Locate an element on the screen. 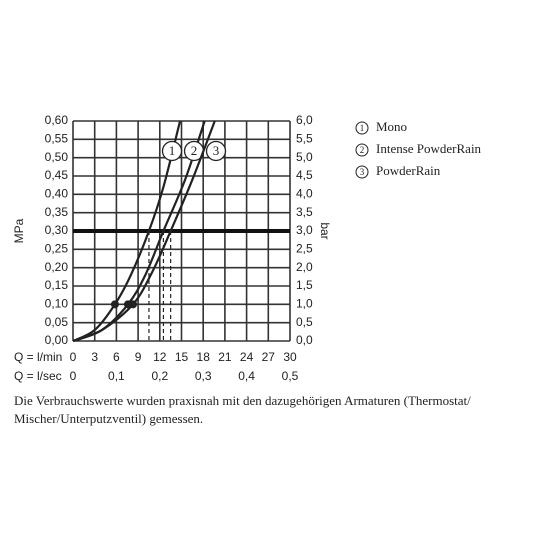 Image resolution: width=536 pixels, height=536 pixels. curve-label: 2 is located at coordinates (194, 150).